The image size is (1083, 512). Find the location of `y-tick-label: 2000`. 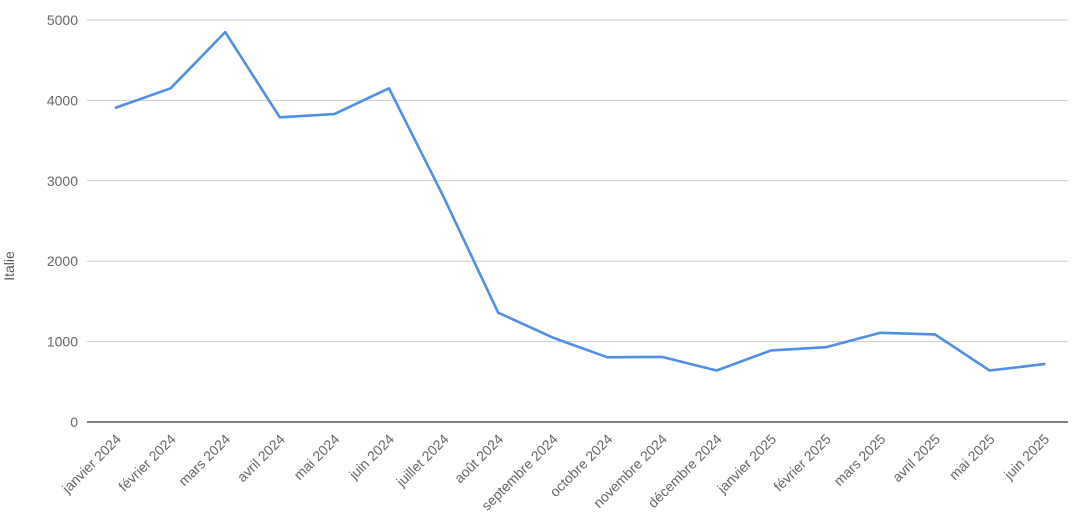

y-tick-label: 2000 is located at coordinates (62, 261).